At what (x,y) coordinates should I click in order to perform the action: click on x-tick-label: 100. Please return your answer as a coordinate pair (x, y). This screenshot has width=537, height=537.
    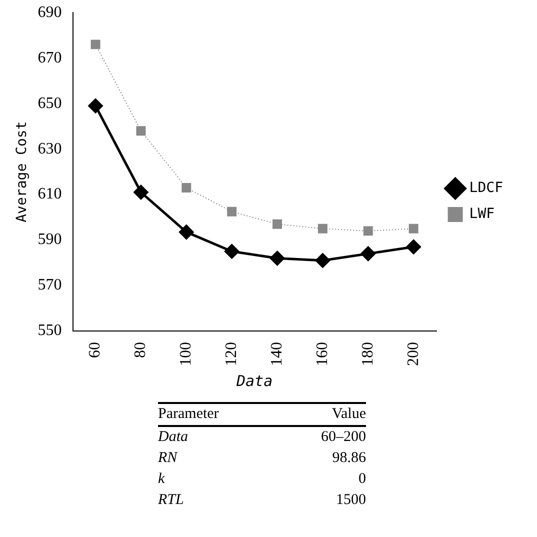
    Looking at the image, I should click on (186, 354).